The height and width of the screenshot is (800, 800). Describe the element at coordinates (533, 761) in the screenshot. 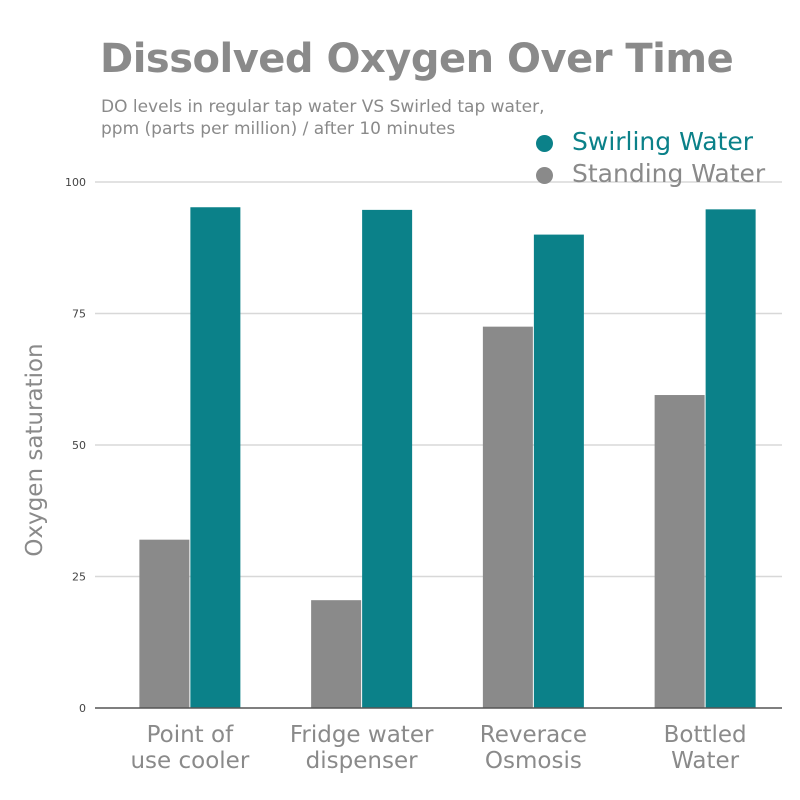

I see `x-tick-label-reverace-osmosis-line-2: Osmosis` at that location.